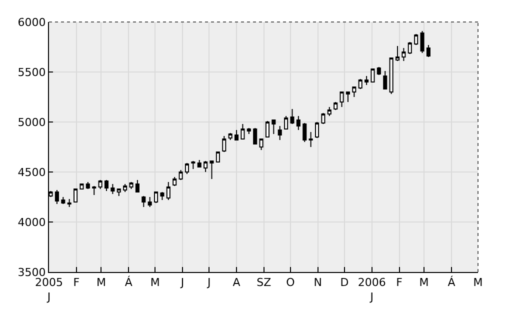  Describe the element at coordinates (264, 283) in the screenshot. I see `x-tick-label: SZ` at that location.